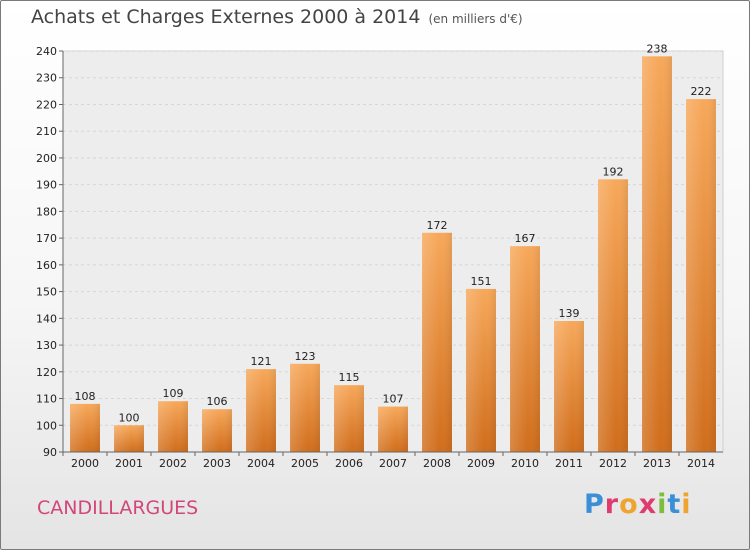 The width and height of the screenshot is (750, 550). Describe the element at coordinates (46, 238) in the screenshot. I see `y-tick-label: 170` at that location.